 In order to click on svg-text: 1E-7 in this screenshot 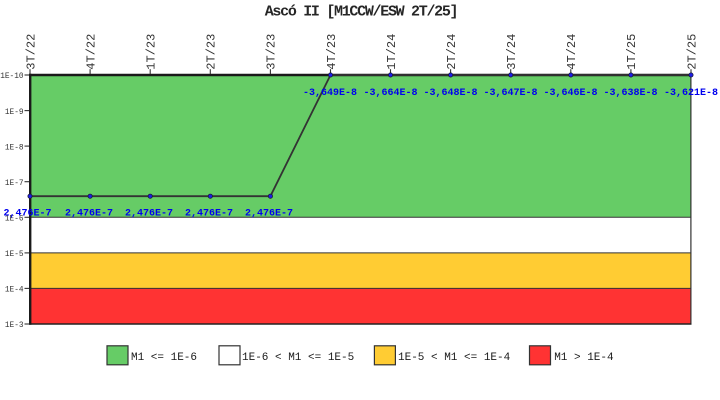, I will do `click(14, 184)`.